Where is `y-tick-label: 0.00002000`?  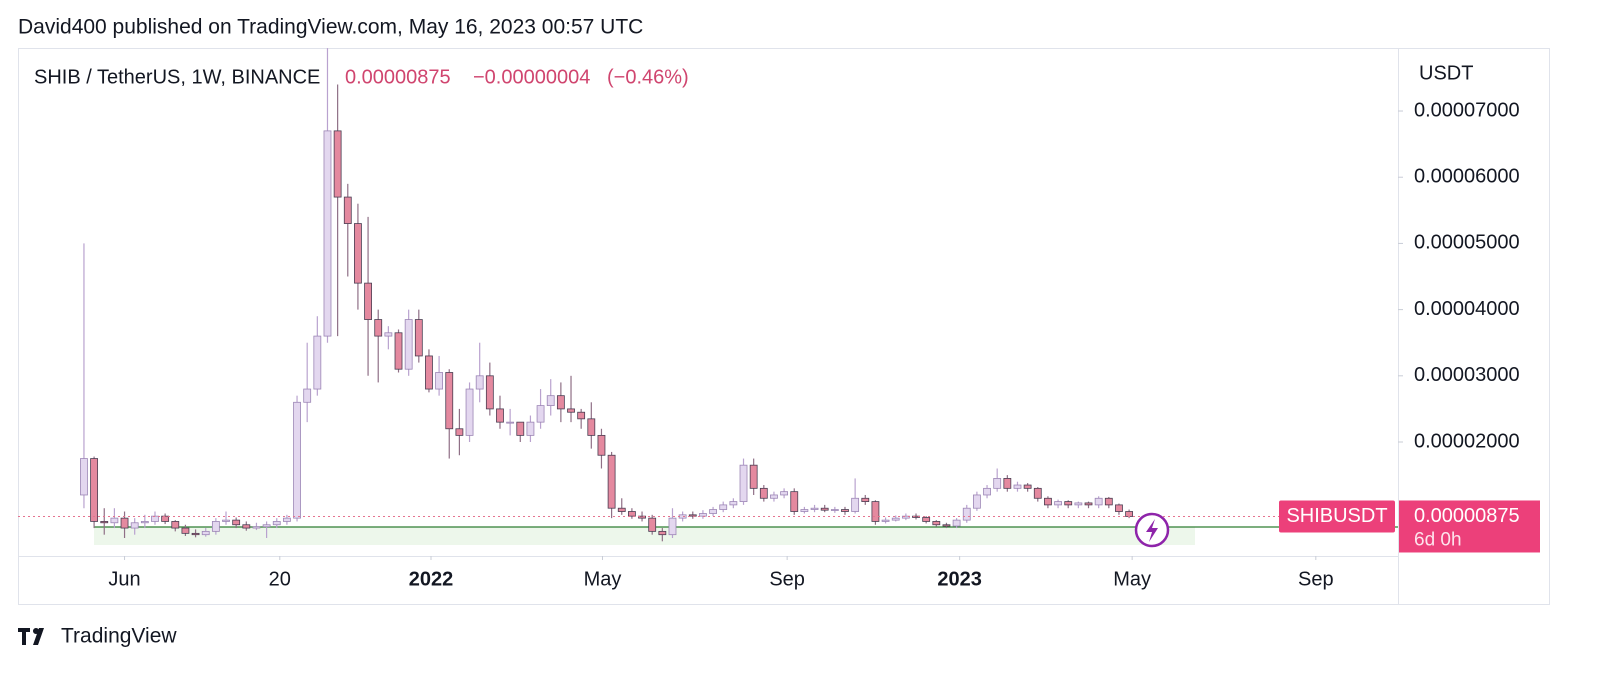 y-tick-label: 0.00002000 is located at coordinates (1467, 441).